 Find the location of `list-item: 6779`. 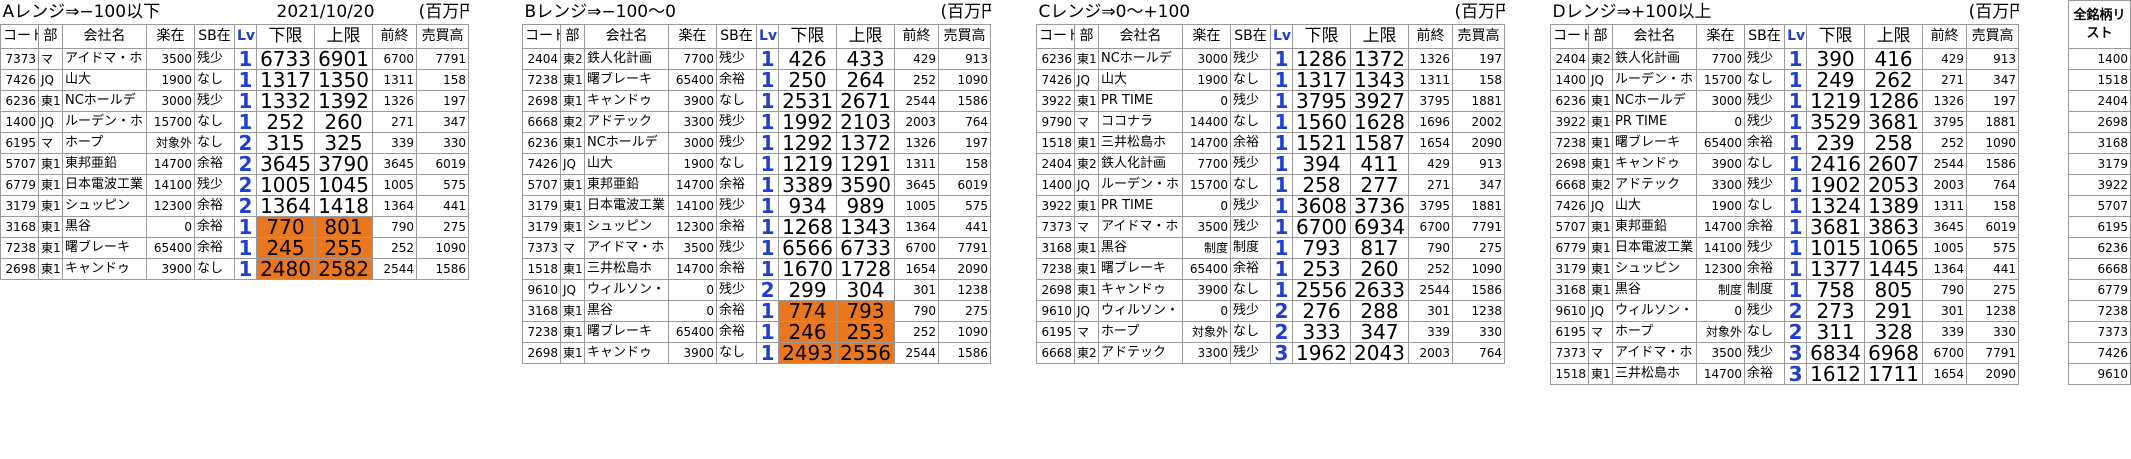

list-item: 6779 is located at coordinates (2099, 290).